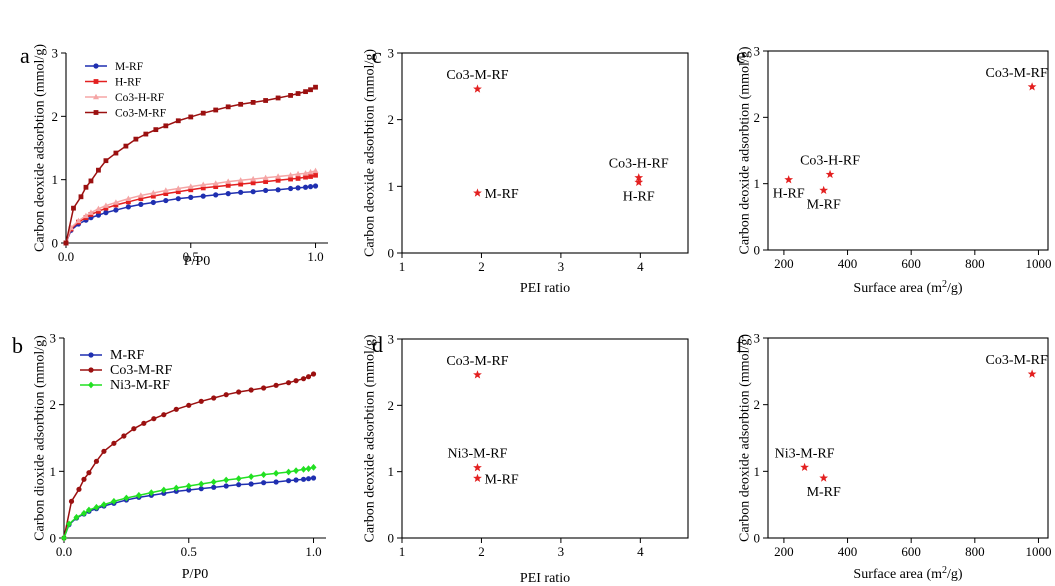  Describe the element at coordinates (741, 55) in the screenshot. I see `panel-letter: e` at that location.